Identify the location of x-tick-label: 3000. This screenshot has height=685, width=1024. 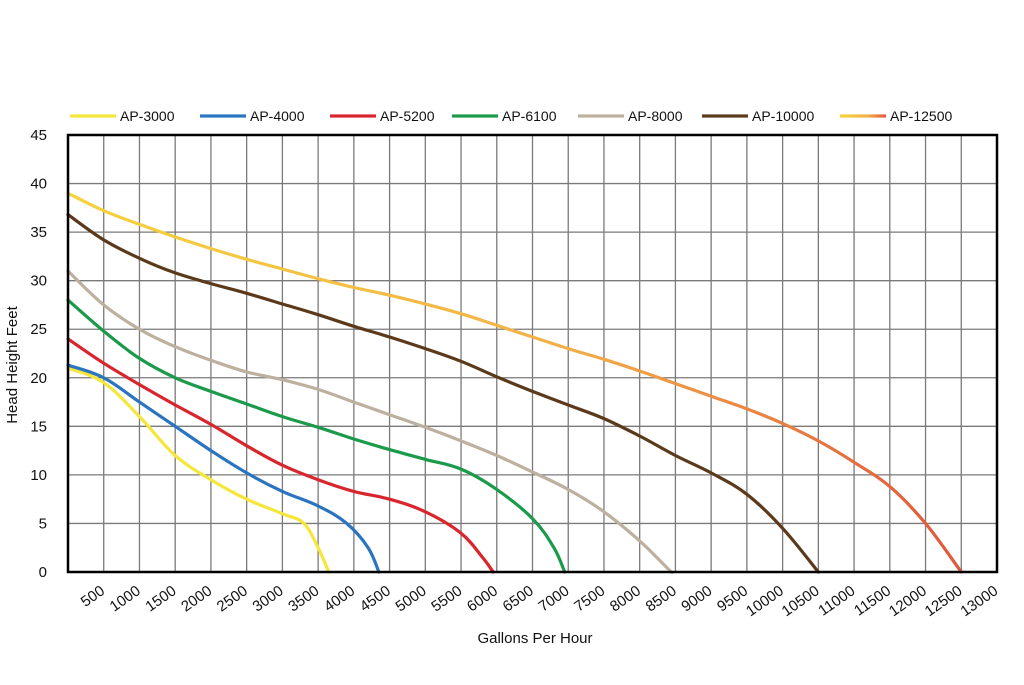
(268, 598).